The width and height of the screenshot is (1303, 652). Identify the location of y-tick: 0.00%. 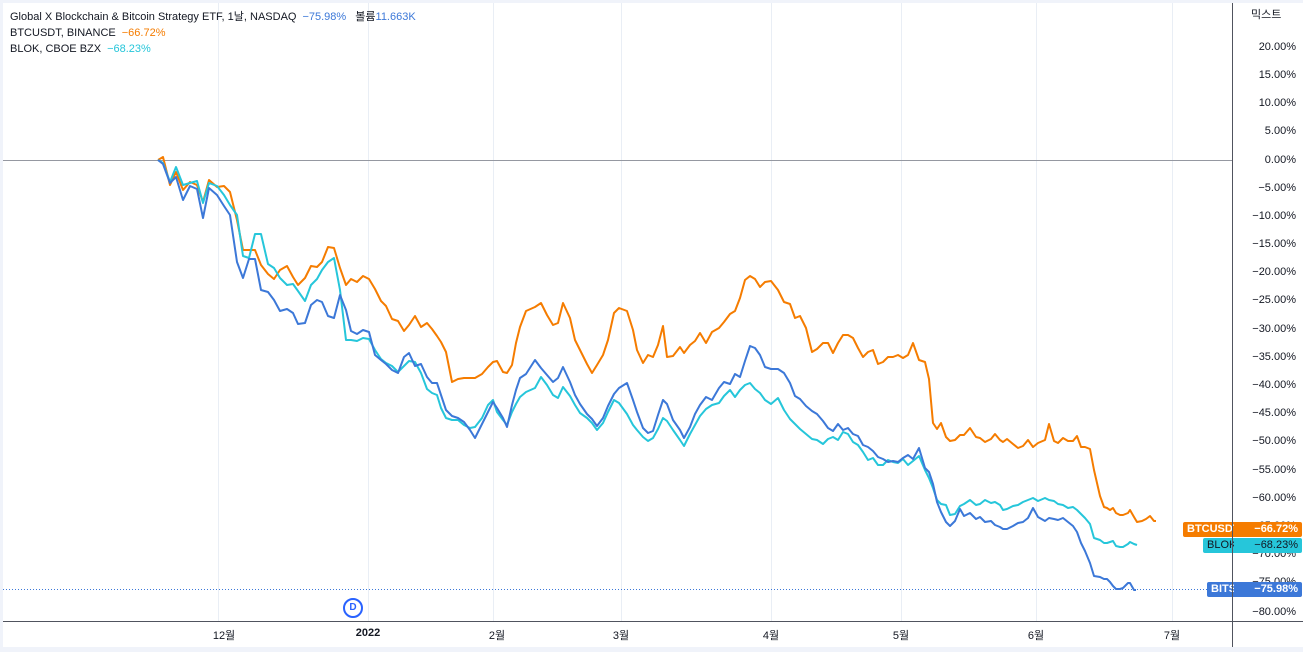
(1280, 160).